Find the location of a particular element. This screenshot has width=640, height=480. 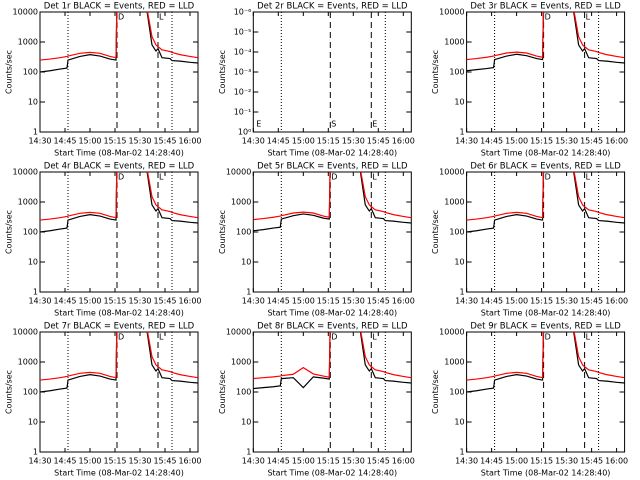

chart-title: Det 2r BLACK = Events, RED = LLD is located at coordinates (332, 7).